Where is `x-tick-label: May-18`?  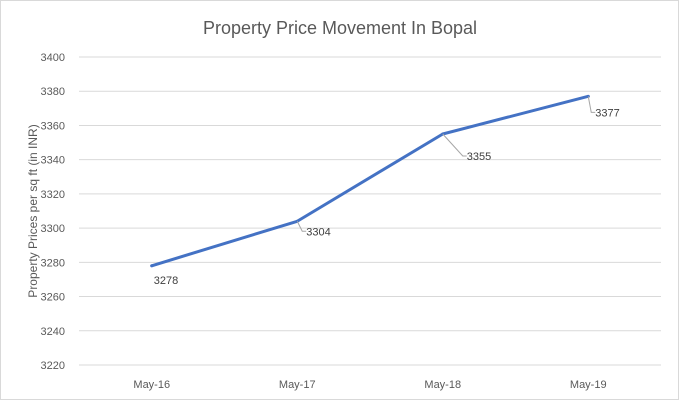
x-tick-label: May-18 is located at coordinates (442, 385).